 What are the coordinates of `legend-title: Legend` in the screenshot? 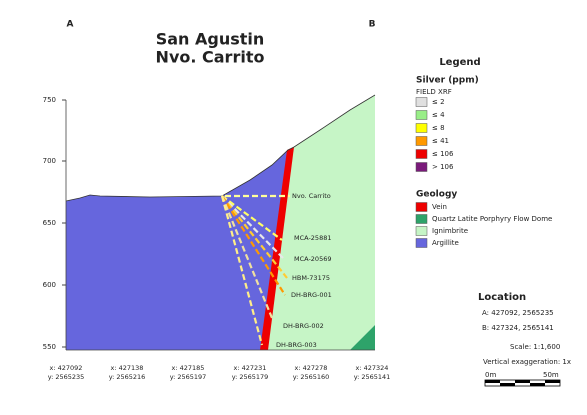 It's located at (459, 62).